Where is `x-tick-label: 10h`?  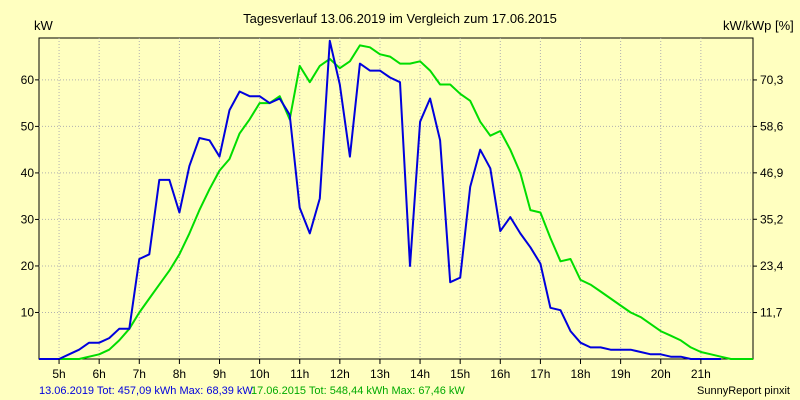
x-tick-label: 10h is located at coordinates (260, 374).